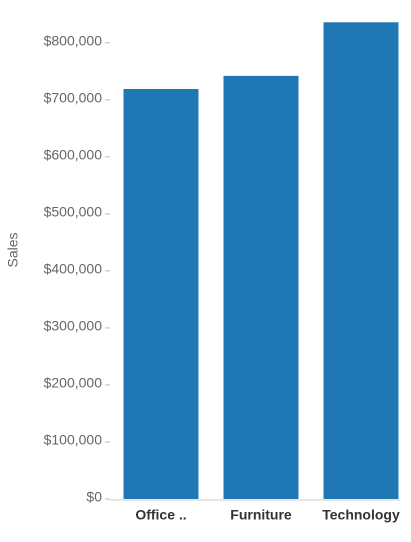 The width and height of the screenshot is (411, 542). Describe the element at coordinates (13, 249) in the screenshot. I see `y-axis-label: Sales` at that location.